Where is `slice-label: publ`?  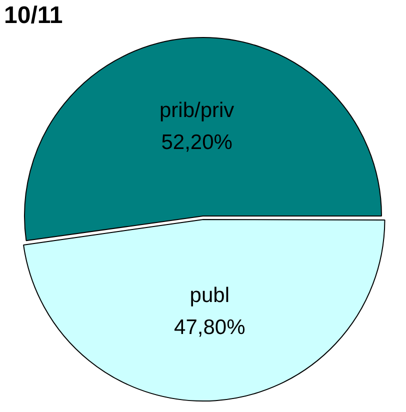 slice-label: publ is located at coordinates (210, 295).